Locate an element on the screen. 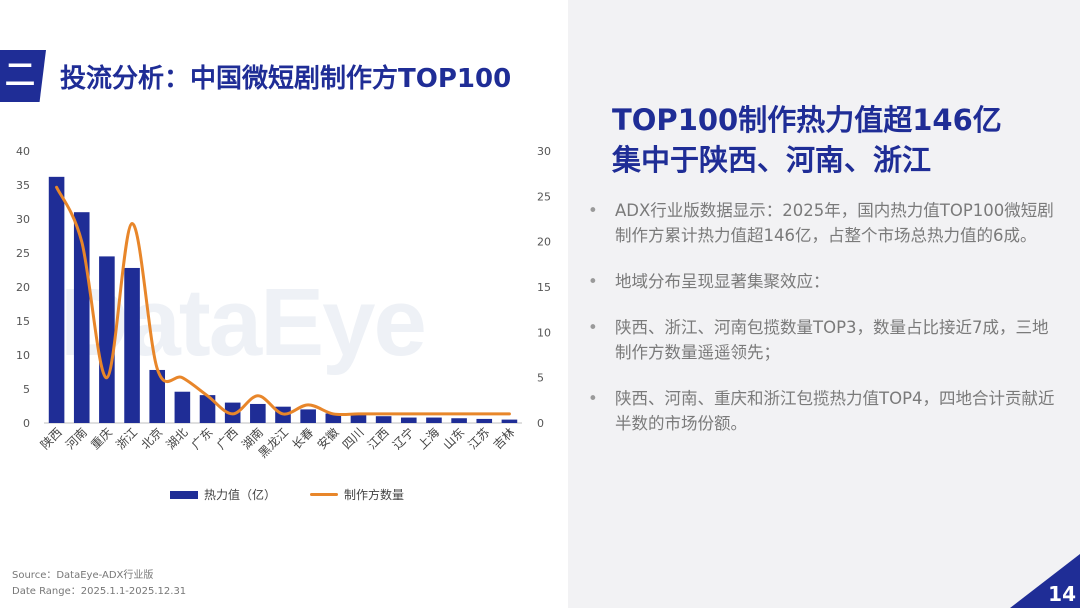 This screenshot has width=1080, height=608. headline: TOP100制作热力值超146亿 集中于陕西、河南、浙江 is located at coordinates (807, 140).